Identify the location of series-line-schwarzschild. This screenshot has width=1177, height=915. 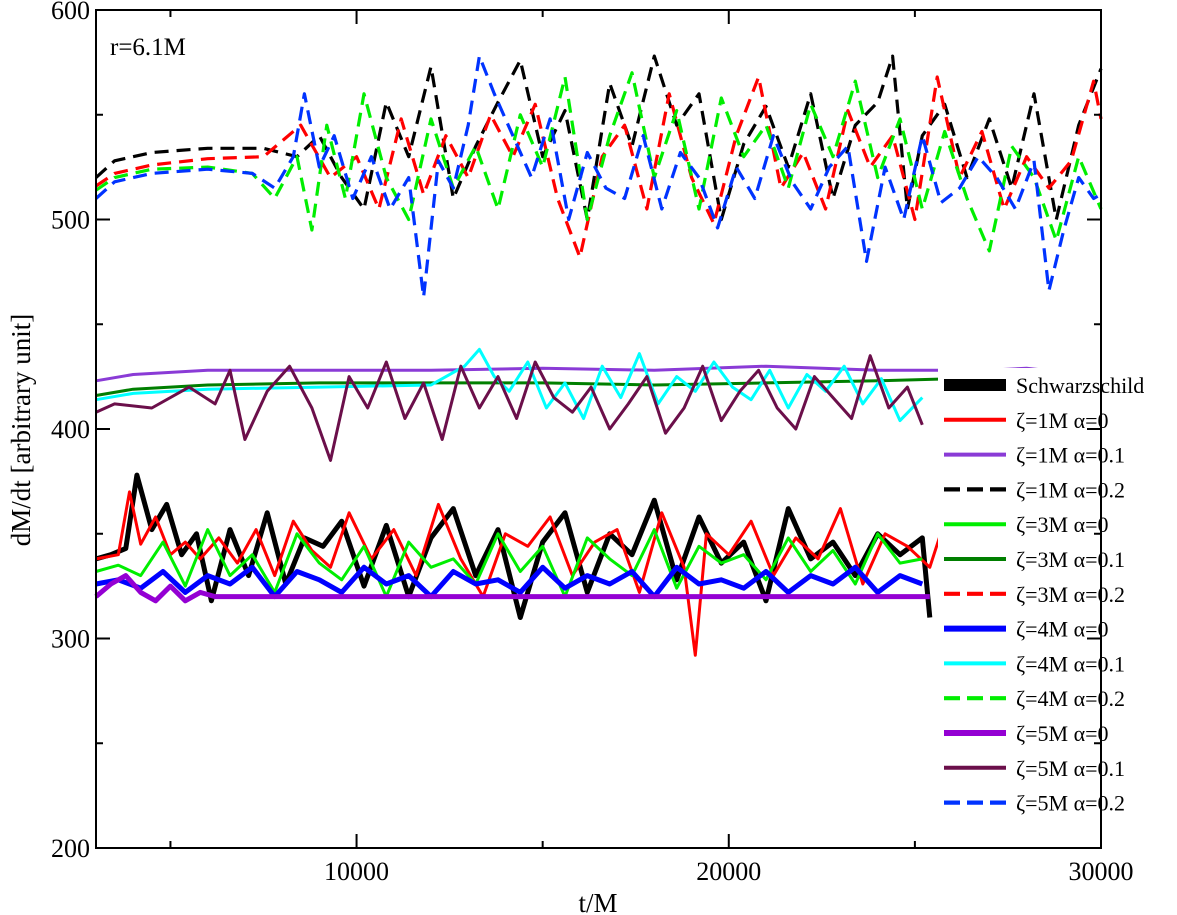
(514, 546).